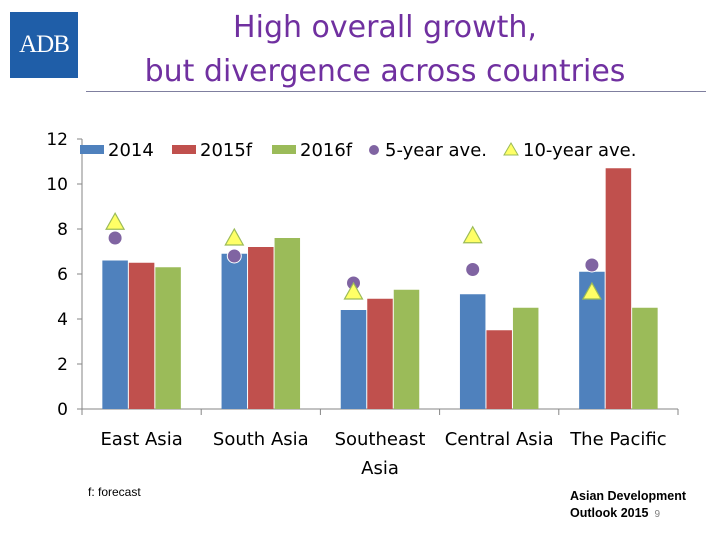 The image size is (720, 540). Describe the element at coordinates (261, 439) in the screenshot. I see `x-category-label: South Asia` at that location.